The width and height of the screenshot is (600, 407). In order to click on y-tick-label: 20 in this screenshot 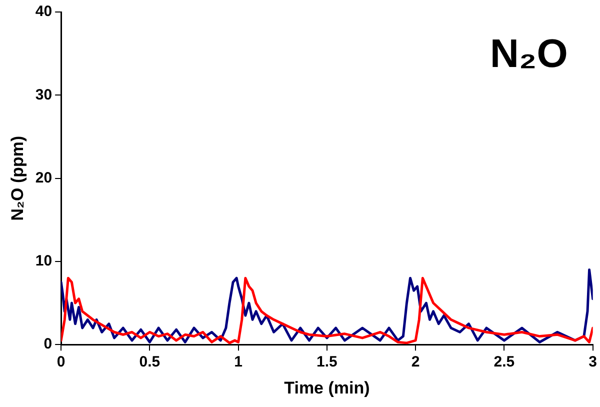, I will do `click(43, 177)`.